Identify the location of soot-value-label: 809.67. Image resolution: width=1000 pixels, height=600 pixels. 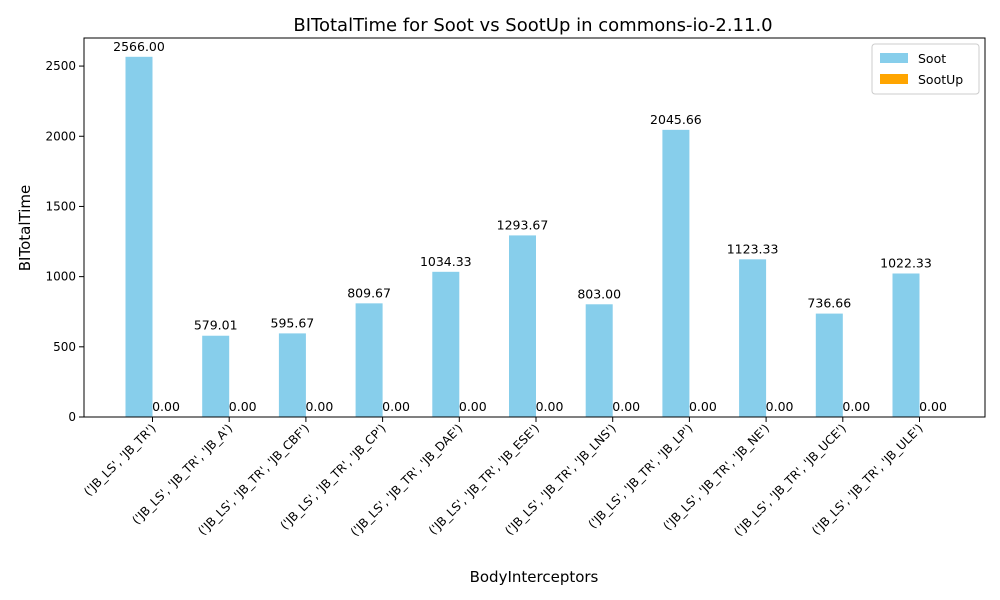
(369, 292).